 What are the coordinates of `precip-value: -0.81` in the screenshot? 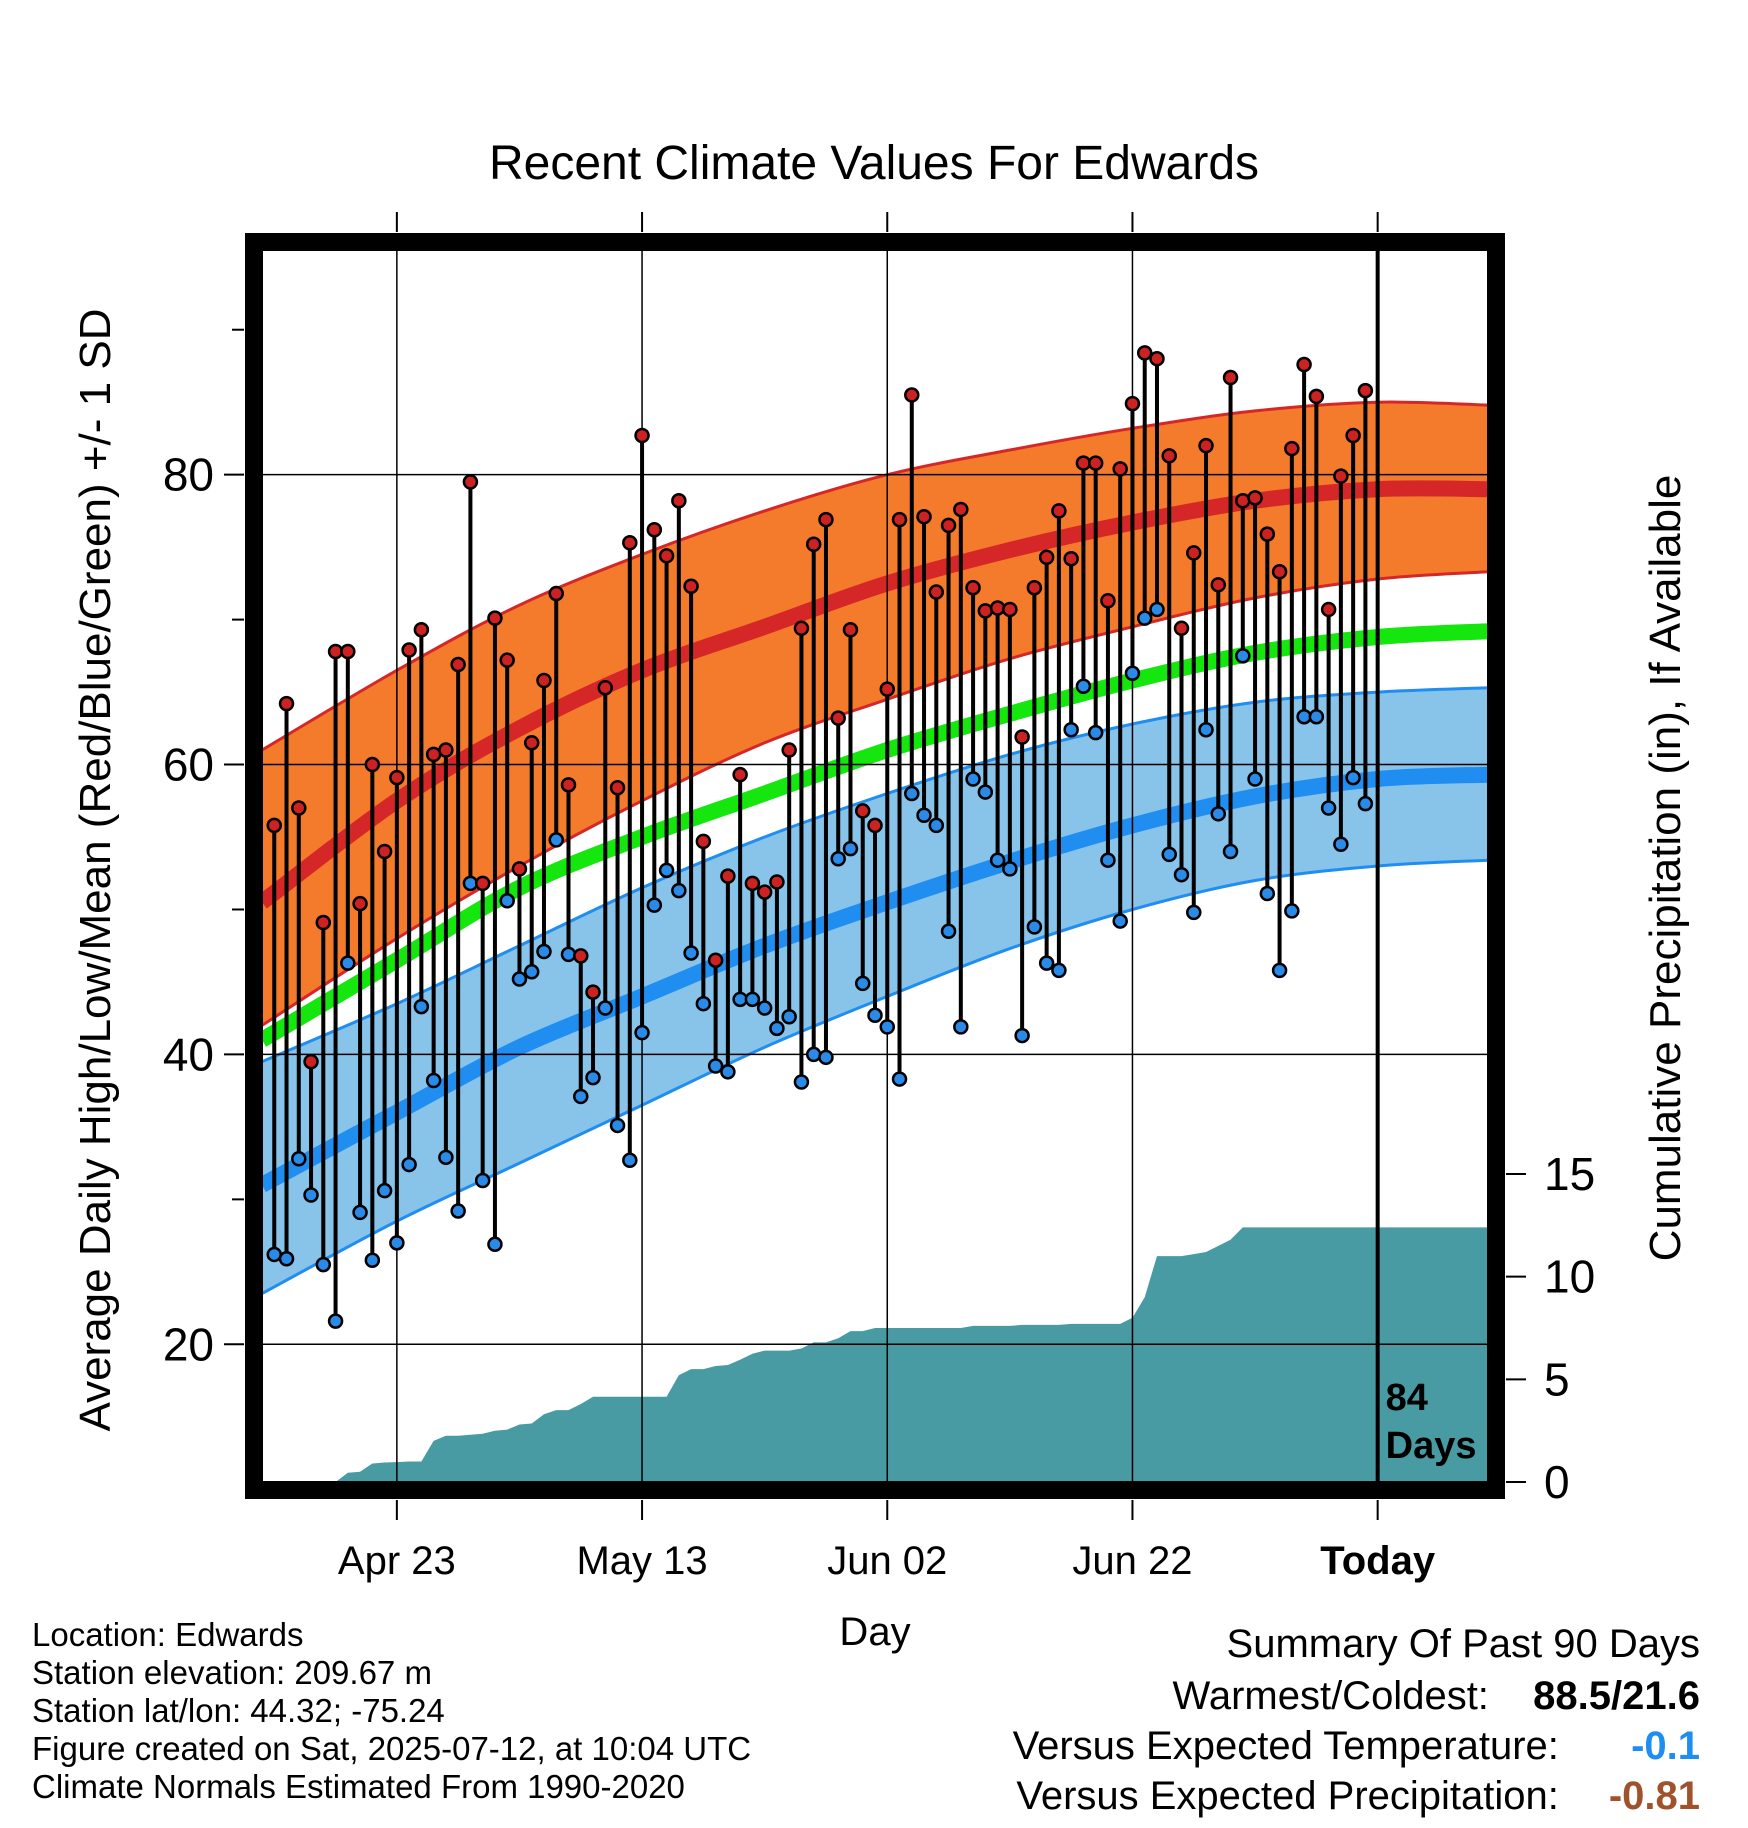 It's located at (1654, 1796).